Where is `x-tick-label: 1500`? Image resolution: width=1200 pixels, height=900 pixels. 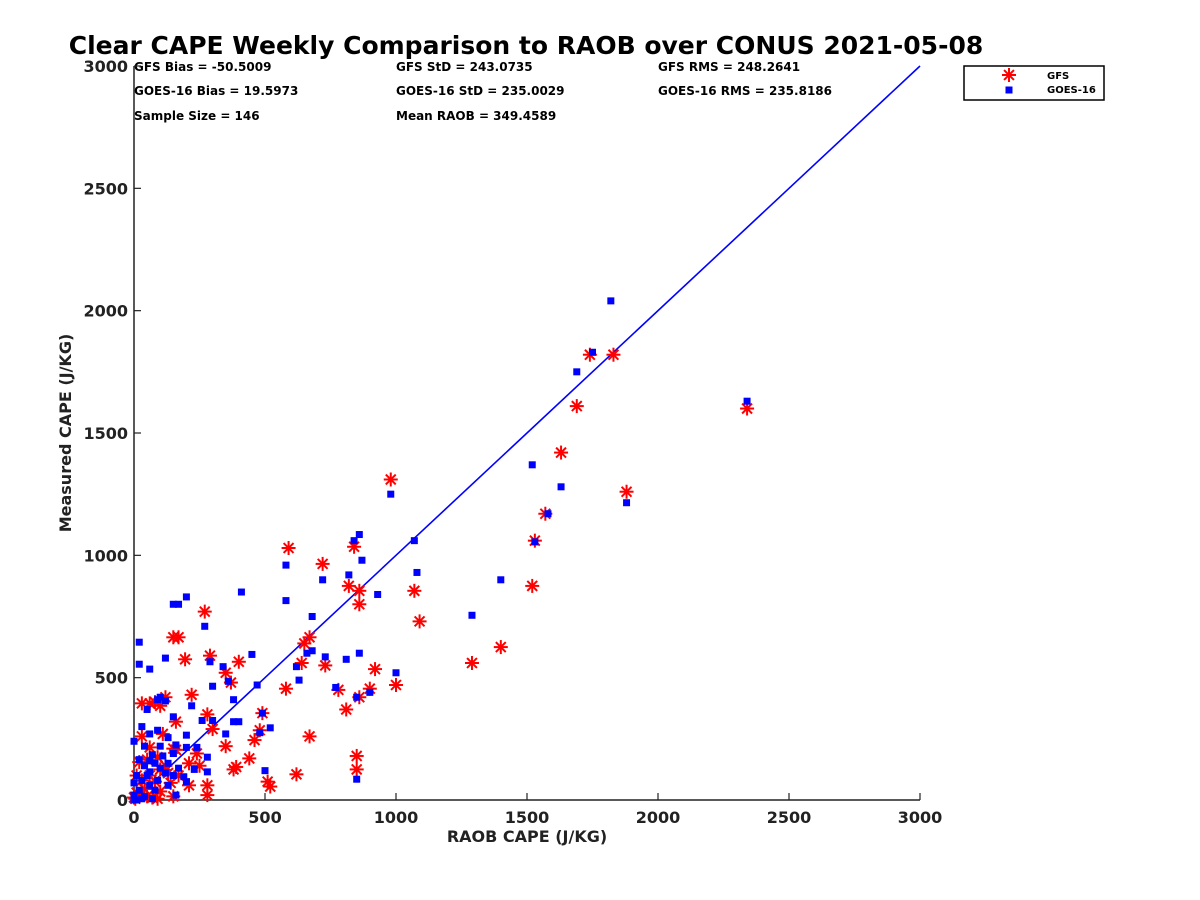
x-tick-label: 1500 is located at coordinates (527, 817).